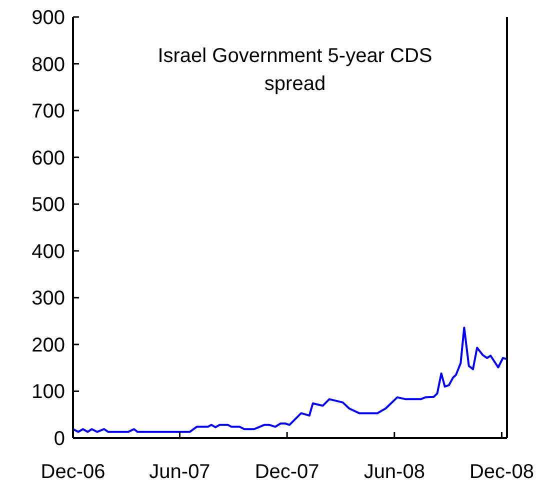 The height and width of the screenshot is (491, 551). What do you see at coordinates (394, 472) in the screenshot?
I see `x-tick-label: Jun-08` at bounding box center [394, 472].